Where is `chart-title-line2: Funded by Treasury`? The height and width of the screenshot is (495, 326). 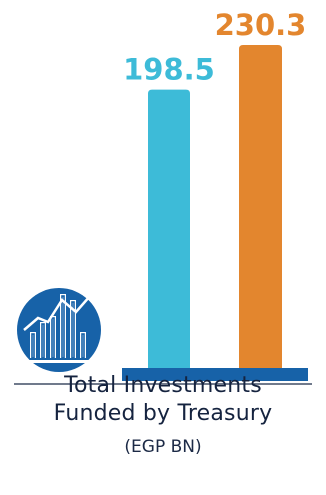
chart-title-line2: Funded by Treasury is located at coordinates (163, 413).